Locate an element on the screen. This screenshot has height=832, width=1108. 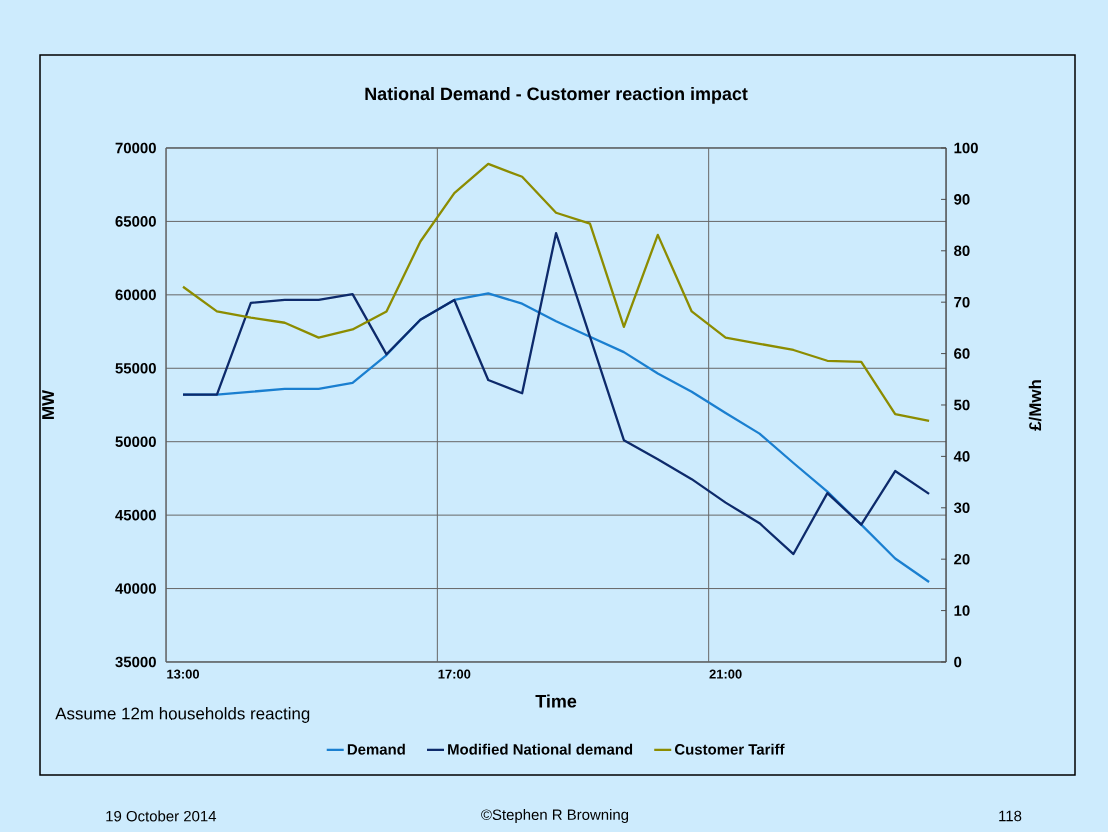
y2-tick-label: 60 is located at coordinates (962, 353).